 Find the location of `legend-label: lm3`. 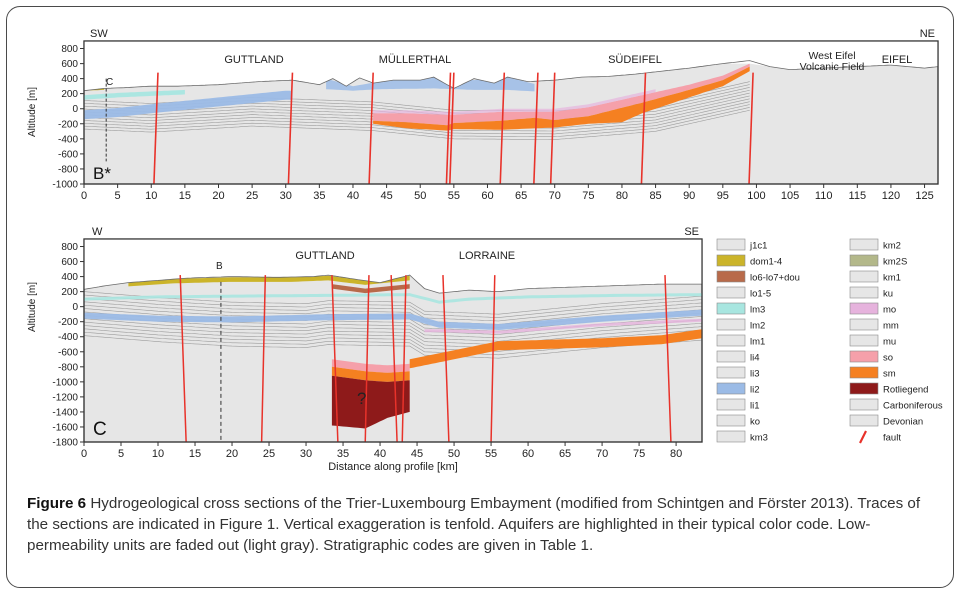

legend-label: lm3 is located at coordinates (757, 310).